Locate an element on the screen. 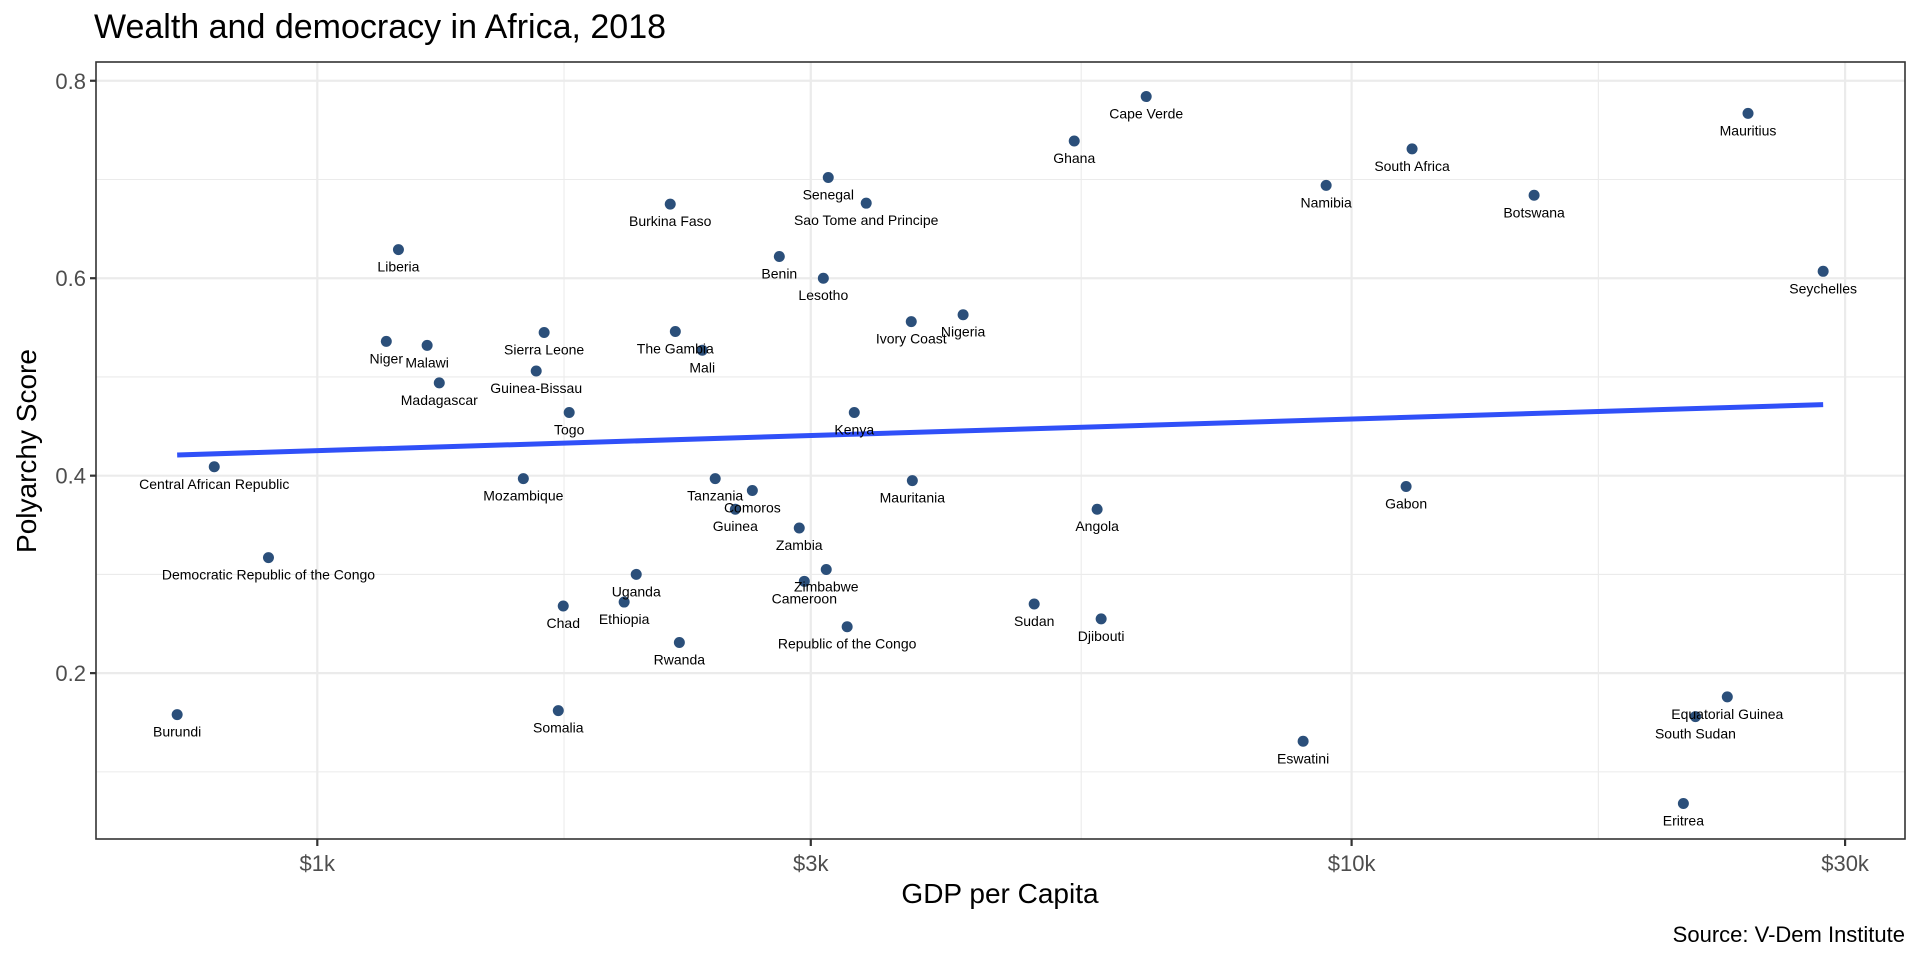 Image resolution: width=1920 pixels, height=960 pixels. point-label: Zimbabwe is located at coordinates (826, 586).